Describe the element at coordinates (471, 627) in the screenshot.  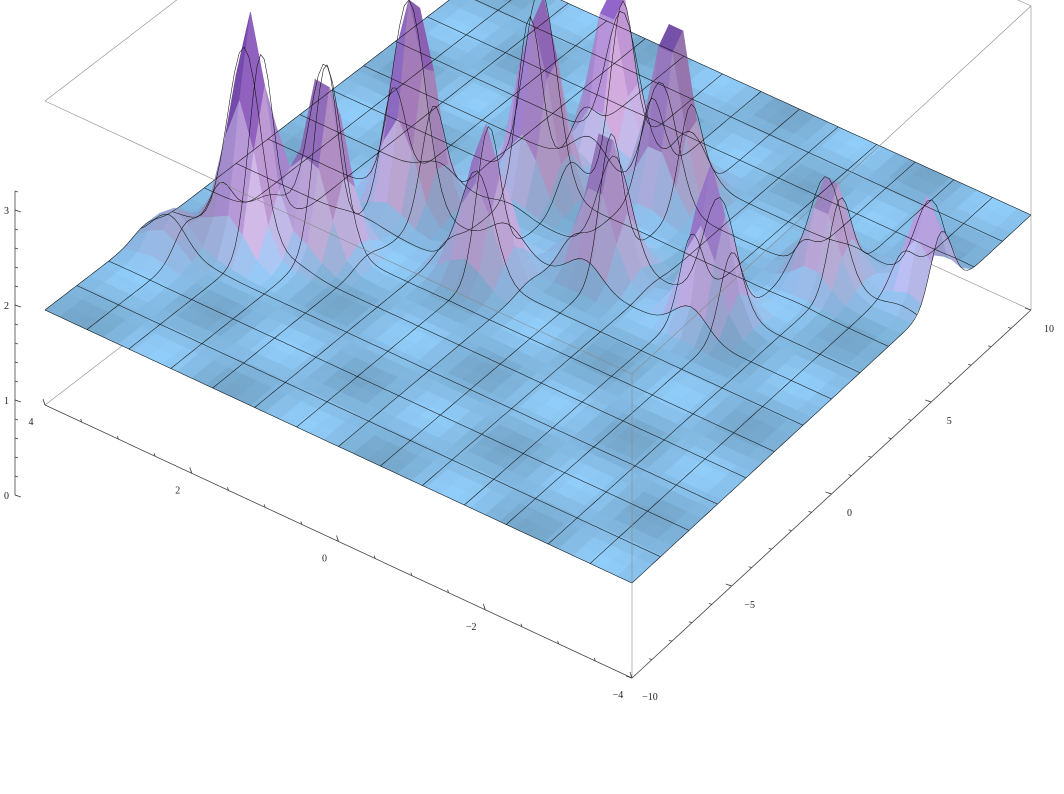
I see `x-tick-label: −2` at that location.